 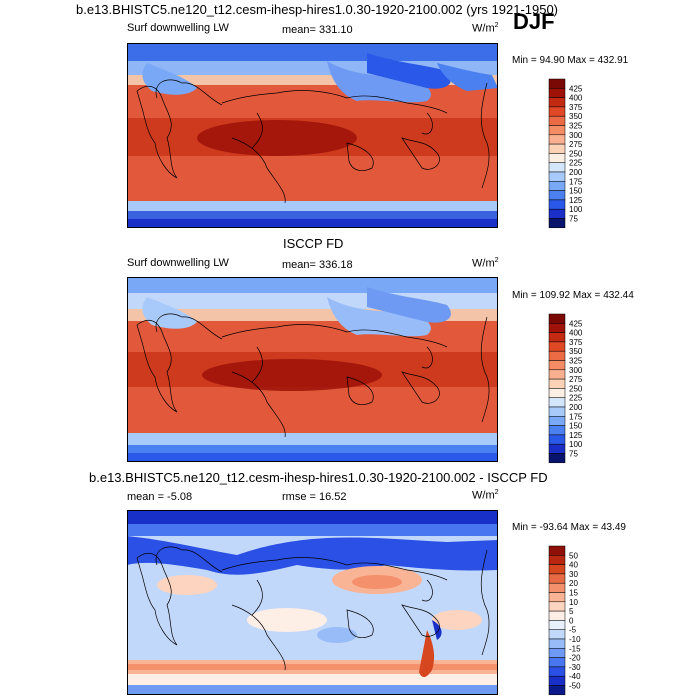 I want to click on panel3-mean: mean = -5.08, so click(x=160, y=497).